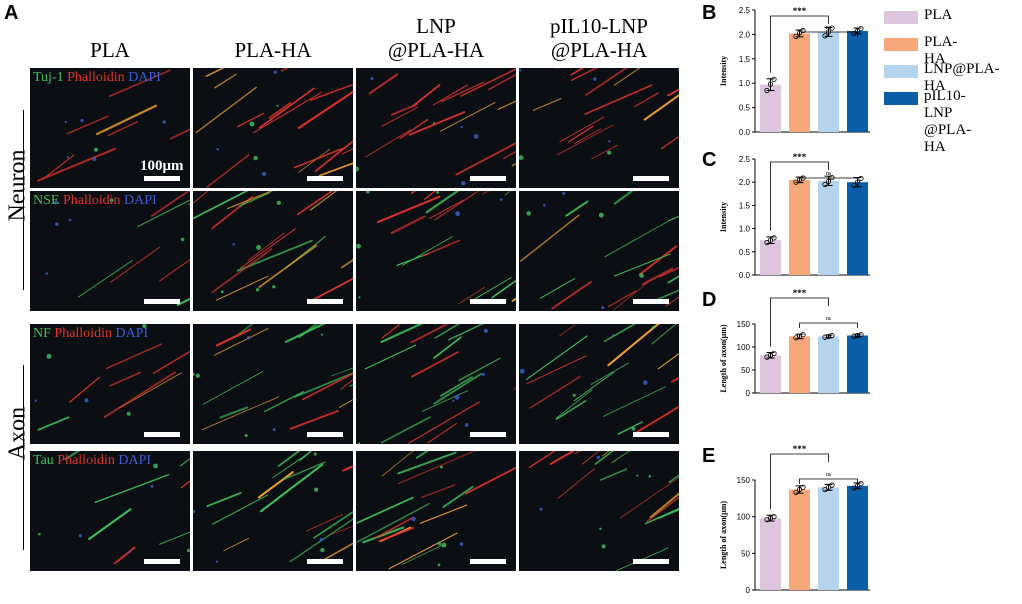 The image size is (1022, 604). Describe the element at coordinates (723, 71) in the screenshot. I see `y-axis-label: Intensity` at that location.